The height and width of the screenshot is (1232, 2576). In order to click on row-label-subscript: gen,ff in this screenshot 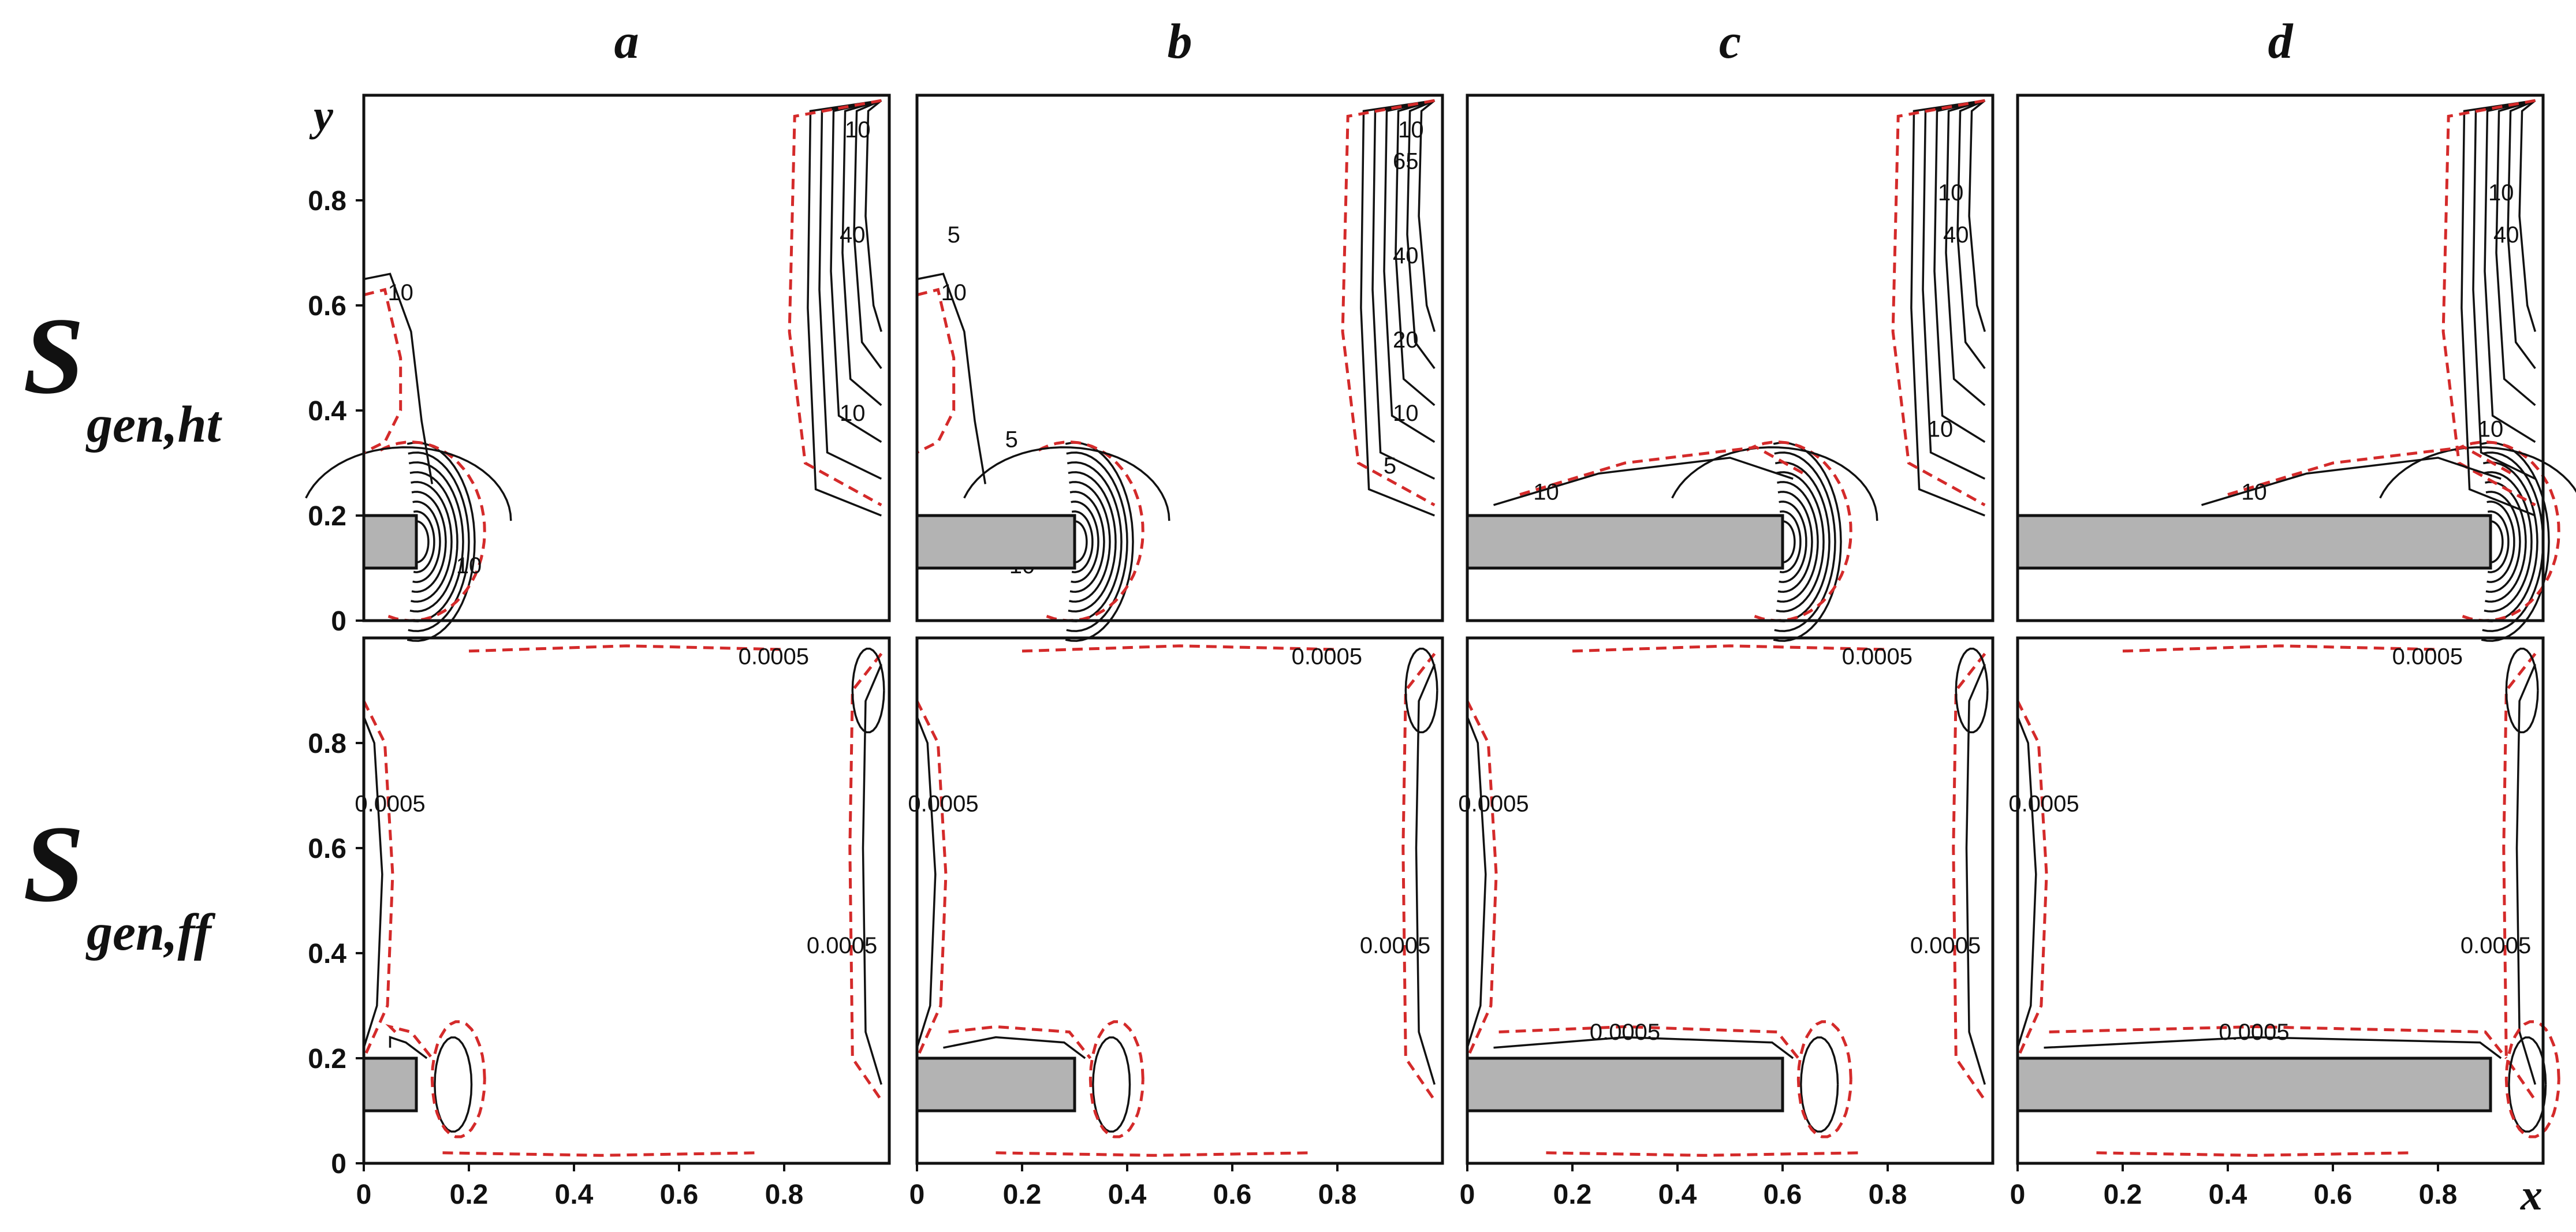, I will do `click(150, 932)`.